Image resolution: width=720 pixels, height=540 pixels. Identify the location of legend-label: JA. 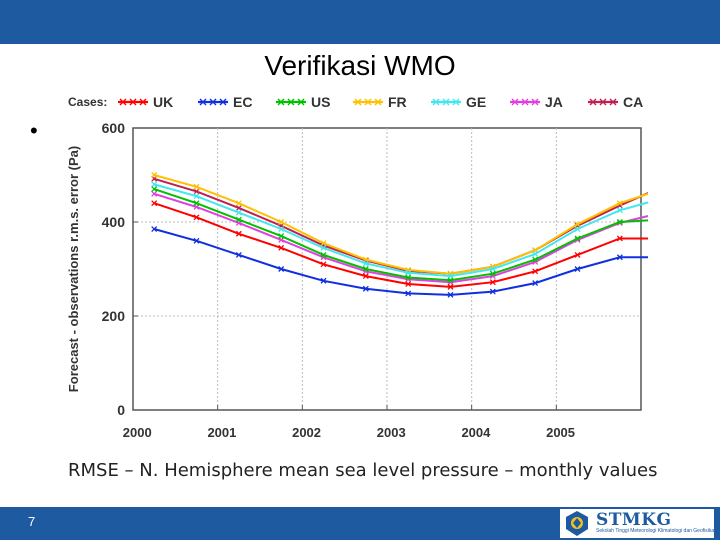
(554, 102).